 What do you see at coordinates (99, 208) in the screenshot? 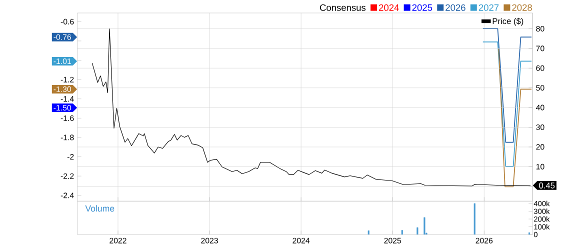
I see `y-axis-title: Volume` at bounding box center [99, 208].